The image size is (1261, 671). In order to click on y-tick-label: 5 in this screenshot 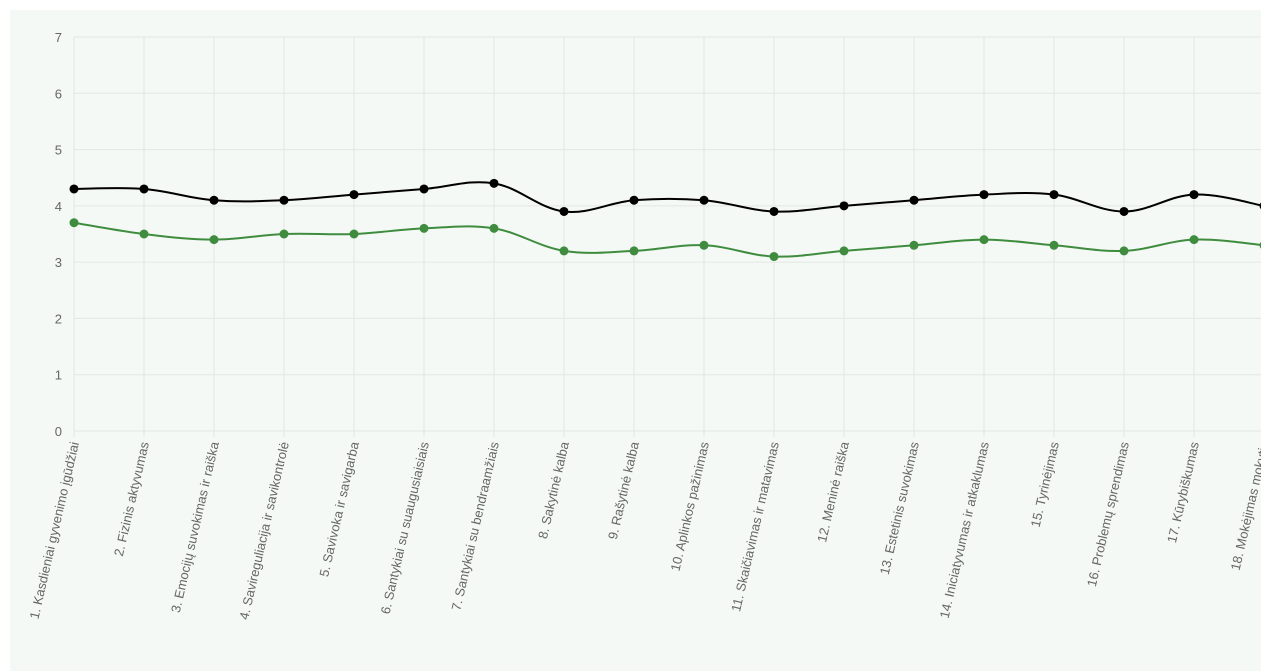, I will do `click(58, 150)`.